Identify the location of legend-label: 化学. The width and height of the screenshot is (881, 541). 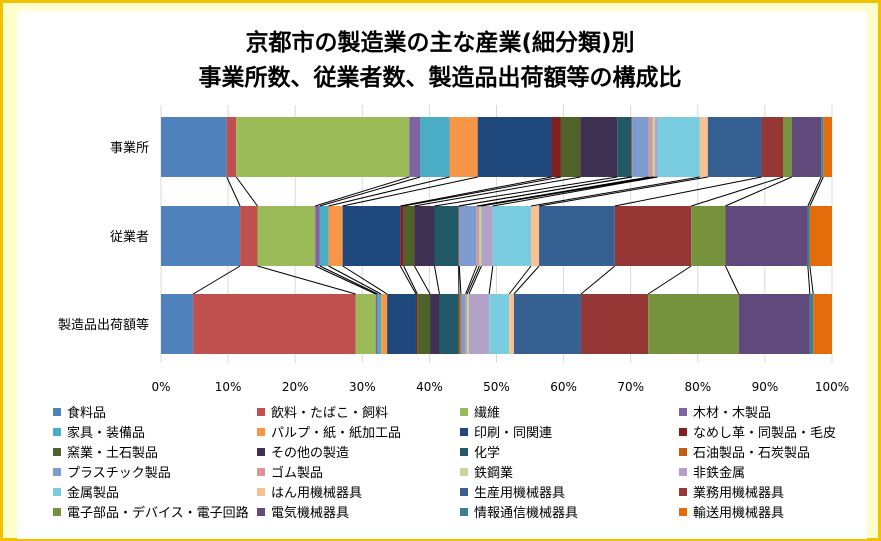
(487, 453).